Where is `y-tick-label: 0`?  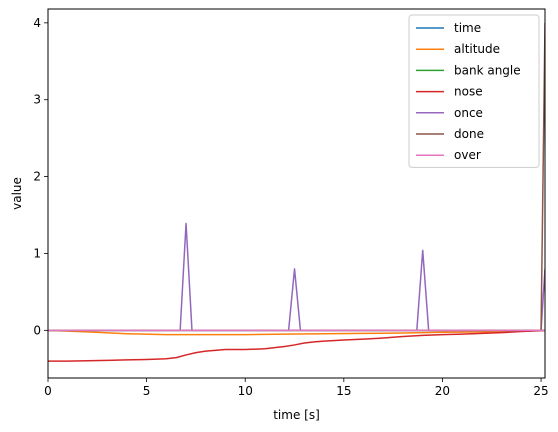 y-tick-label: 0 is located at coordinates (37, 330).